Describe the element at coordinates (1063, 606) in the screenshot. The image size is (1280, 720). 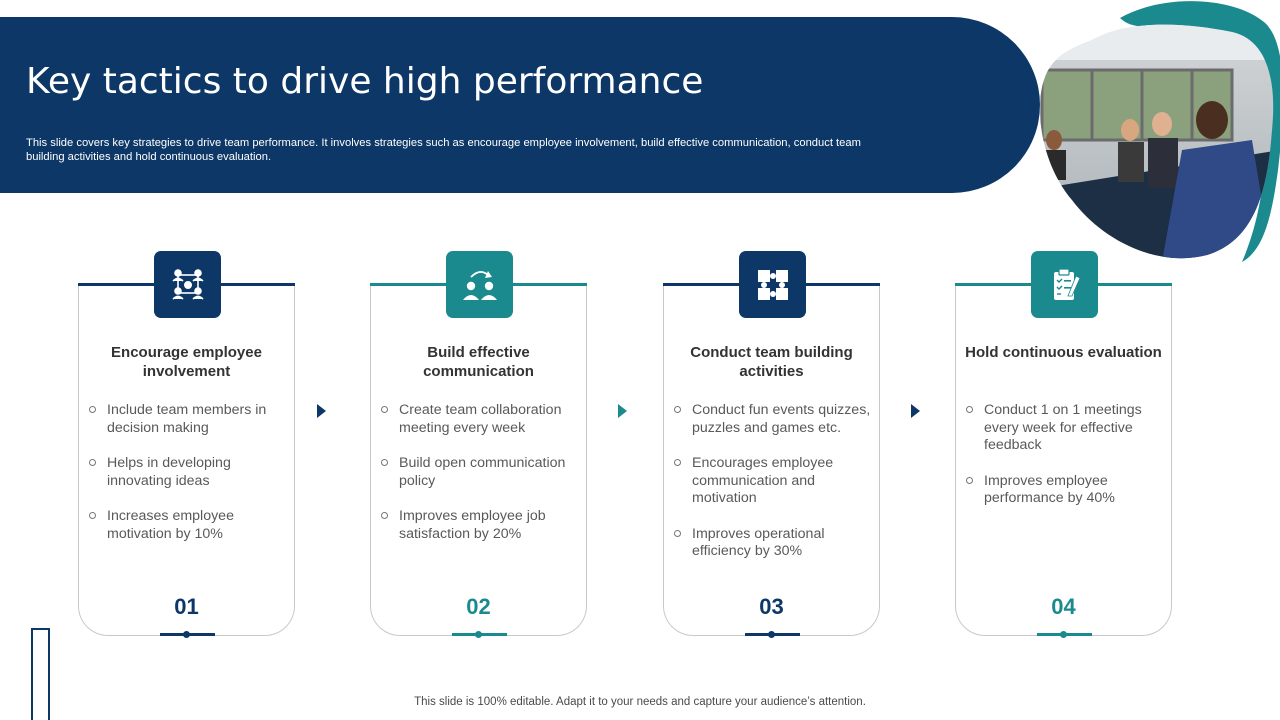
I see `card-number: 04` at that location.